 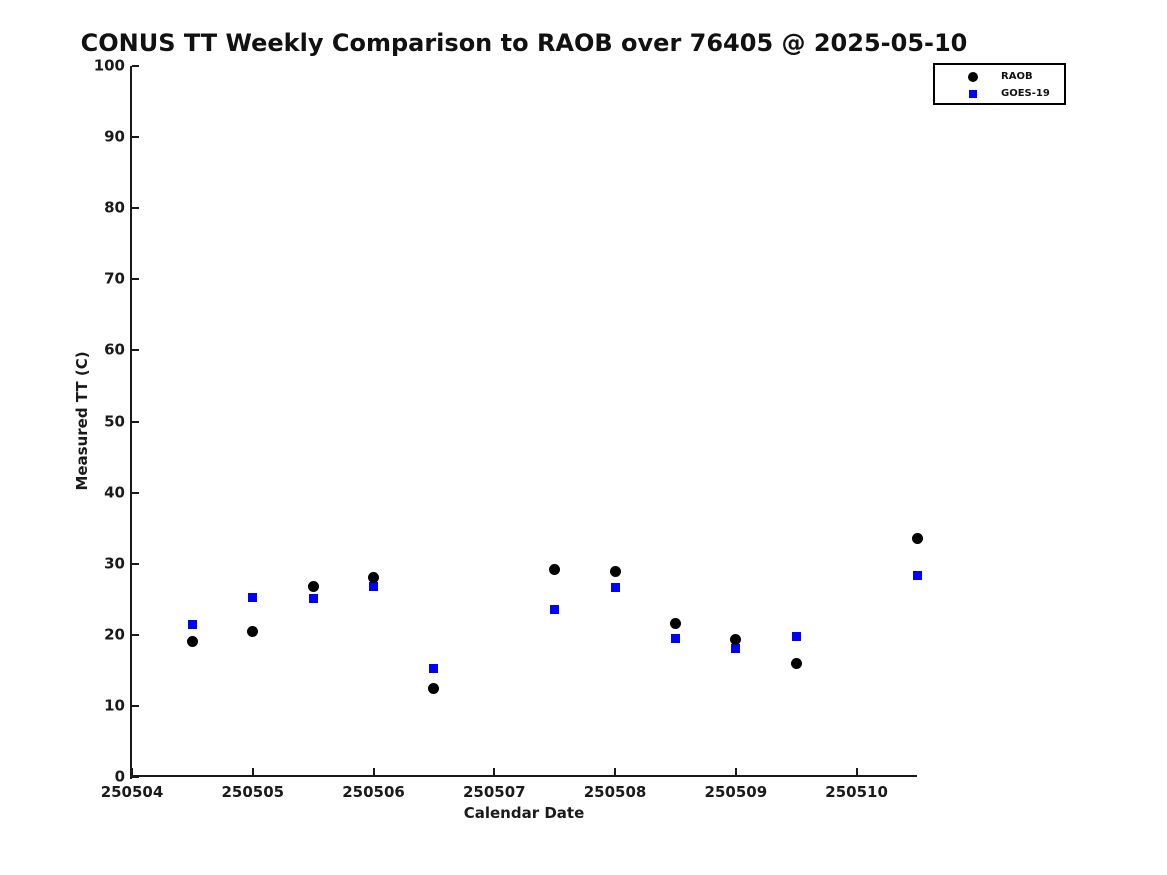 What do you see at coordinates (114, 492) in the screenshot?
I see `y-tick-label: 40` at bounding box center [114, 492].